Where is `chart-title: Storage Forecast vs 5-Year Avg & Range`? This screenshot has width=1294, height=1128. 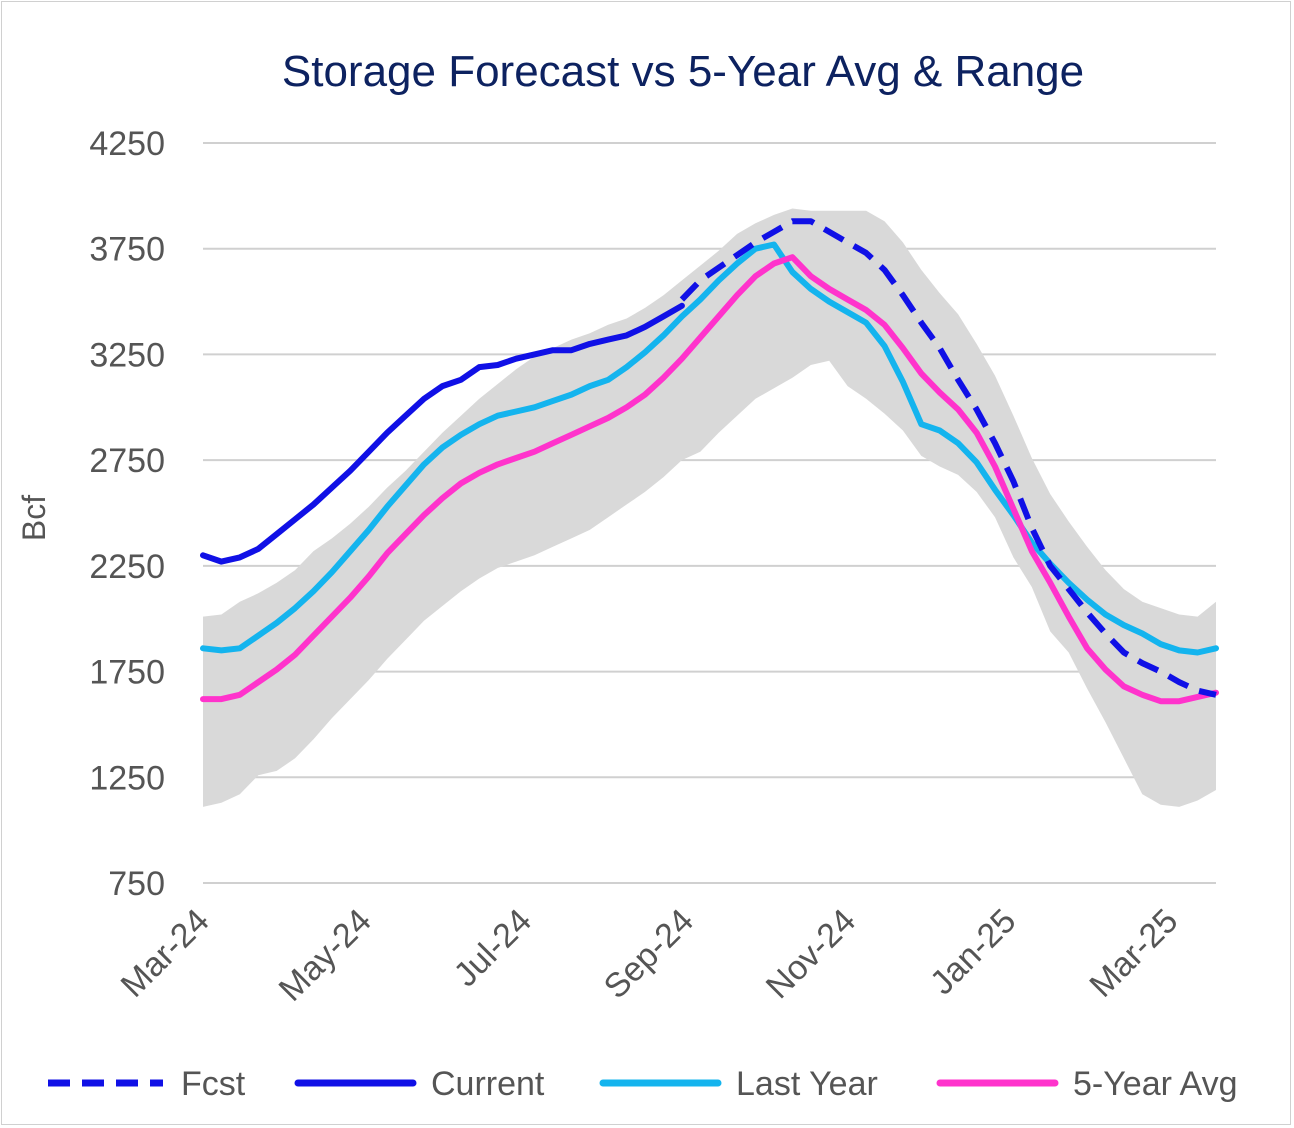
chart-title: Storage Forecast vs 5-Year Avg & Range is located at coordinates (683, 71).